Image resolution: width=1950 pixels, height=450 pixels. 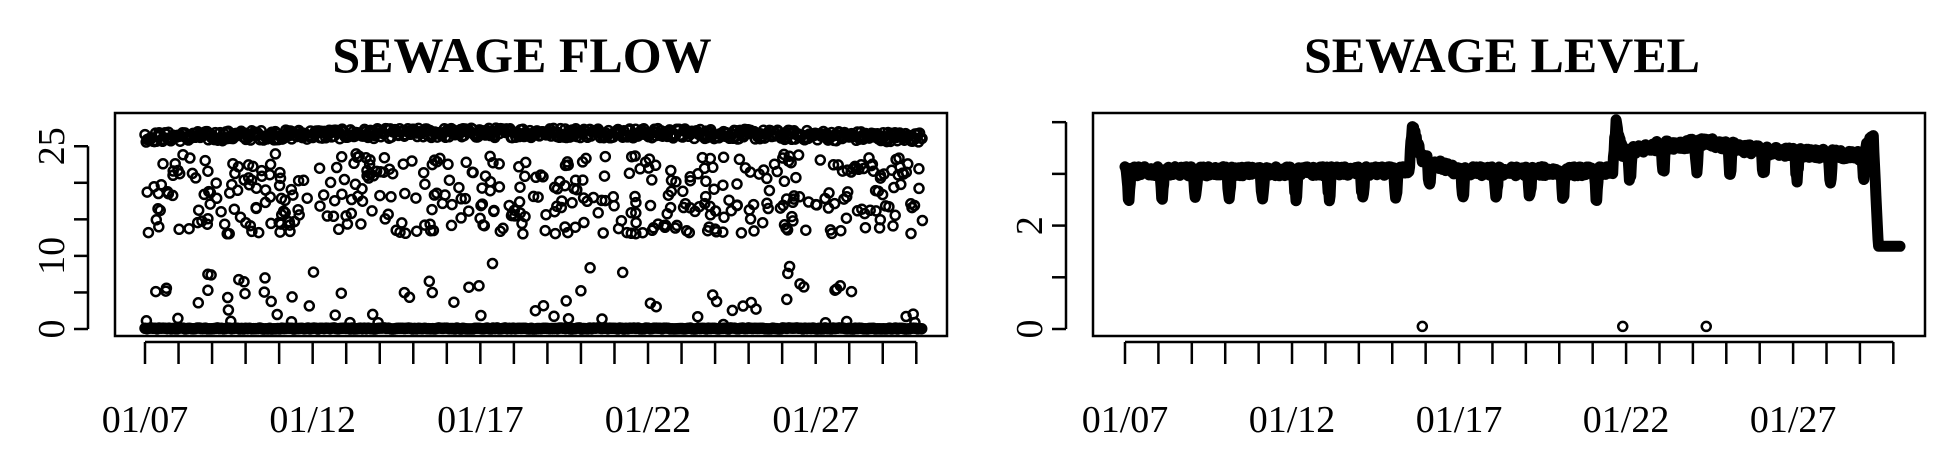 I want to click on sewage-flow-y-tick-label: 10, so click(x=52, y=256).